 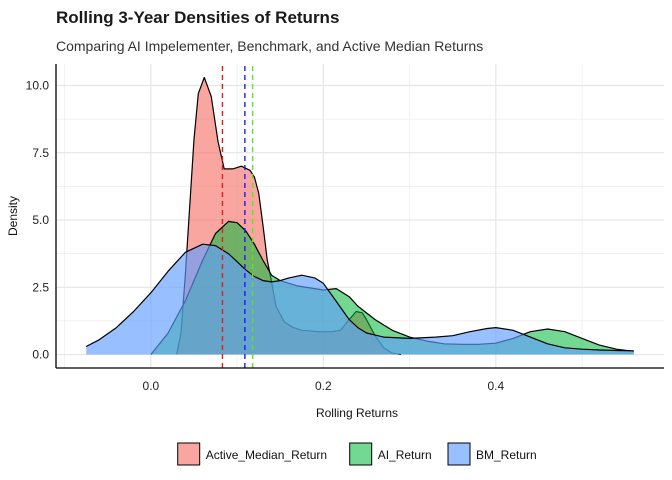 I want to click on legend-item-BM_Return: BM_Return, so click(x=492, y=454).